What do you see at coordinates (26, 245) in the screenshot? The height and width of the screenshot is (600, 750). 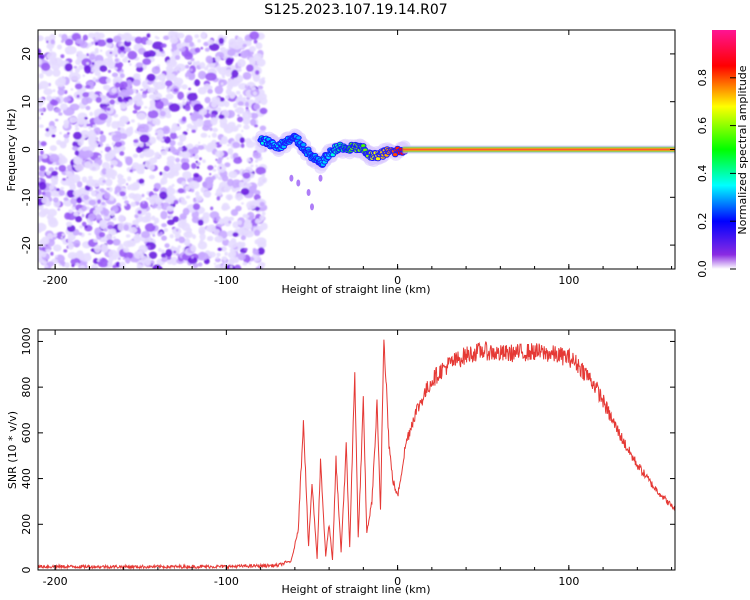 I see `y-tick-label: -20` at bounding box center [26, 245].